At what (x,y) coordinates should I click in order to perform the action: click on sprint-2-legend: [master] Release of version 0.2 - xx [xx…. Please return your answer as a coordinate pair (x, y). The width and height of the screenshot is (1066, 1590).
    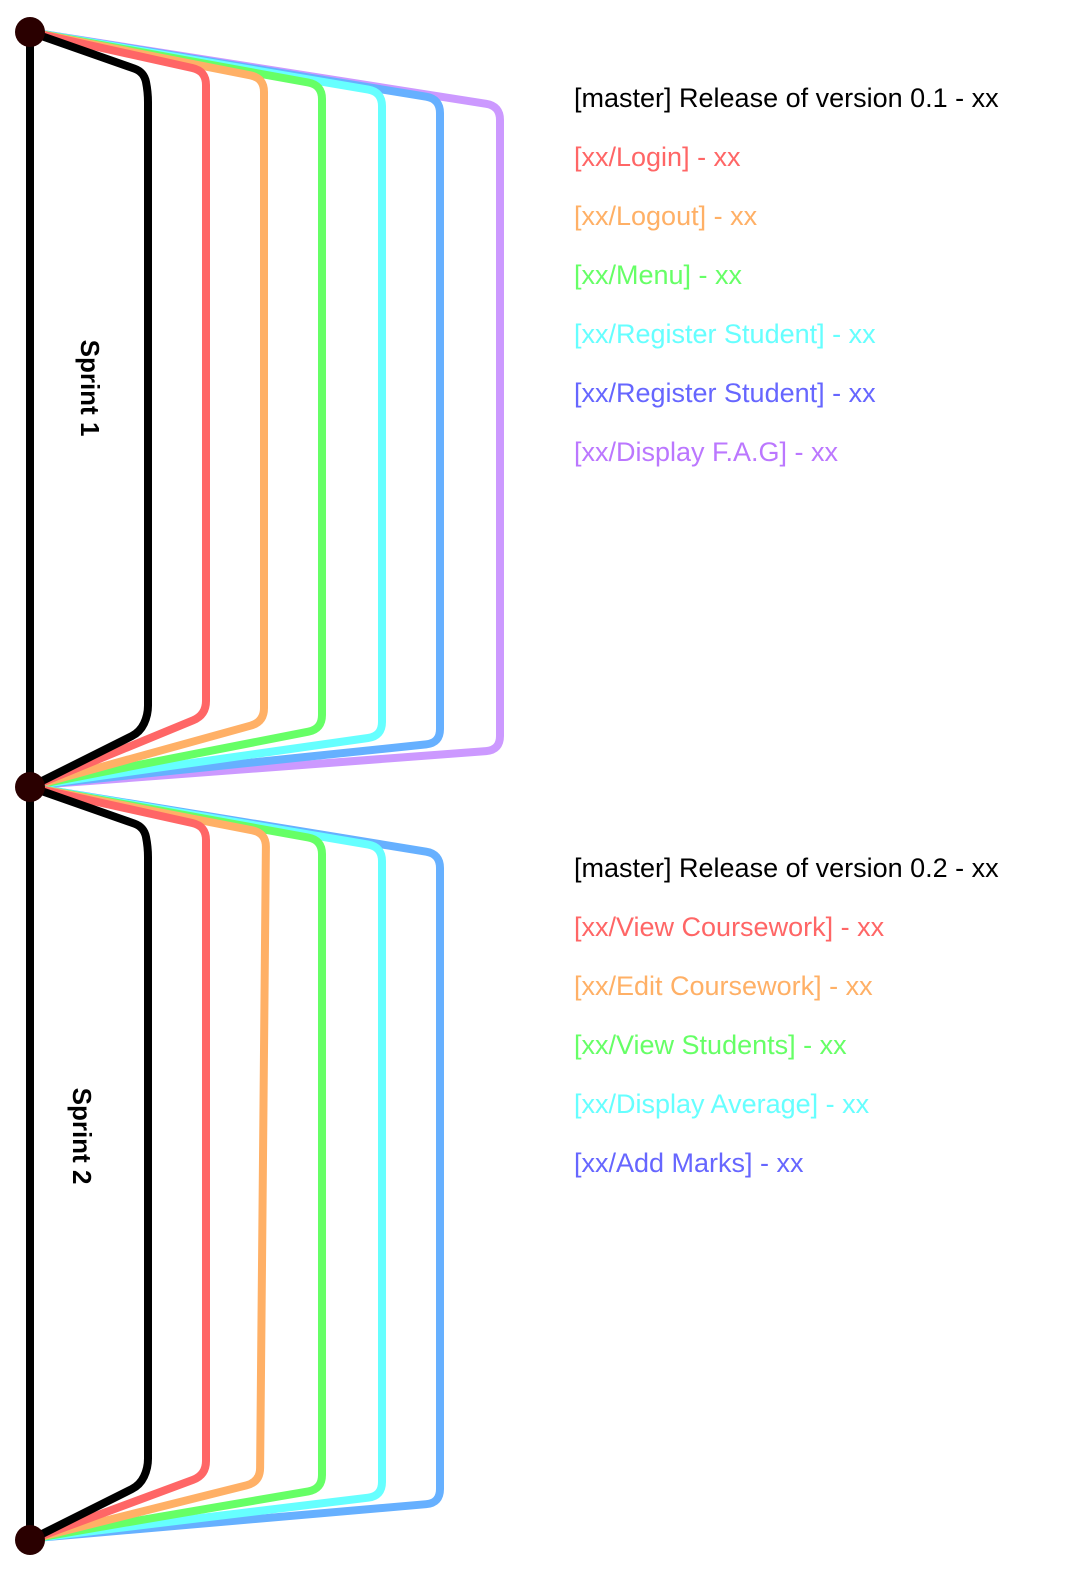
    Looking at the image, I should click on (786, 1027).